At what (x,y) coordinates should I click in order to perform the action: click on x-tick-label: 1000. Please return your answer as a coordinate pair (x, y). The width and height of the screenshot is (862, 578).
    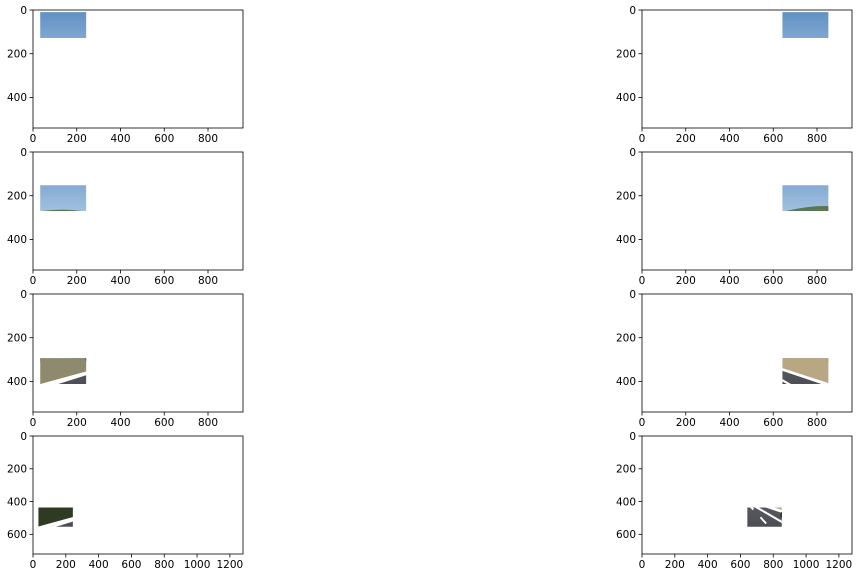
    Looking at the image, I should click on (806, 565).